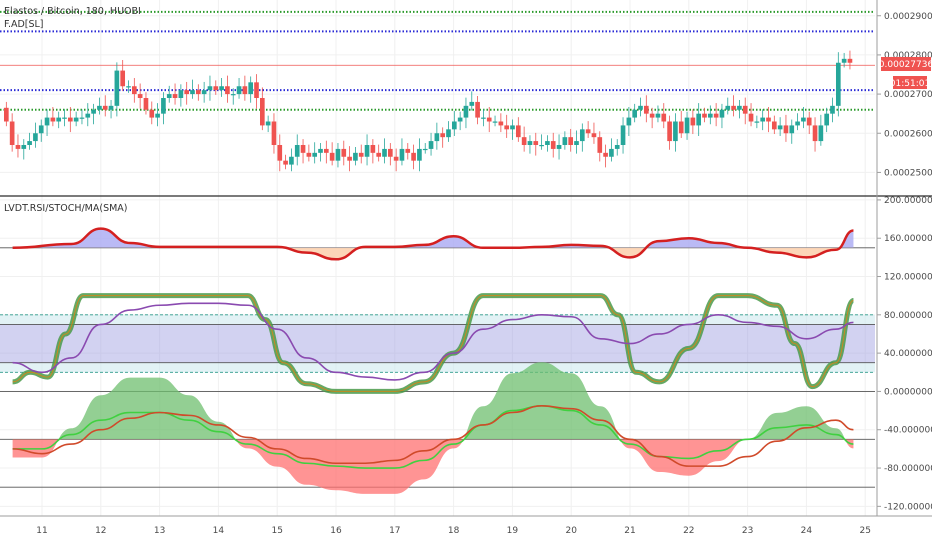 The height and width of the screenshot is (550, 932). Describe the element at coordinates (100, 531) in the screenshot. I see `time-tick-label: 12` at that location.